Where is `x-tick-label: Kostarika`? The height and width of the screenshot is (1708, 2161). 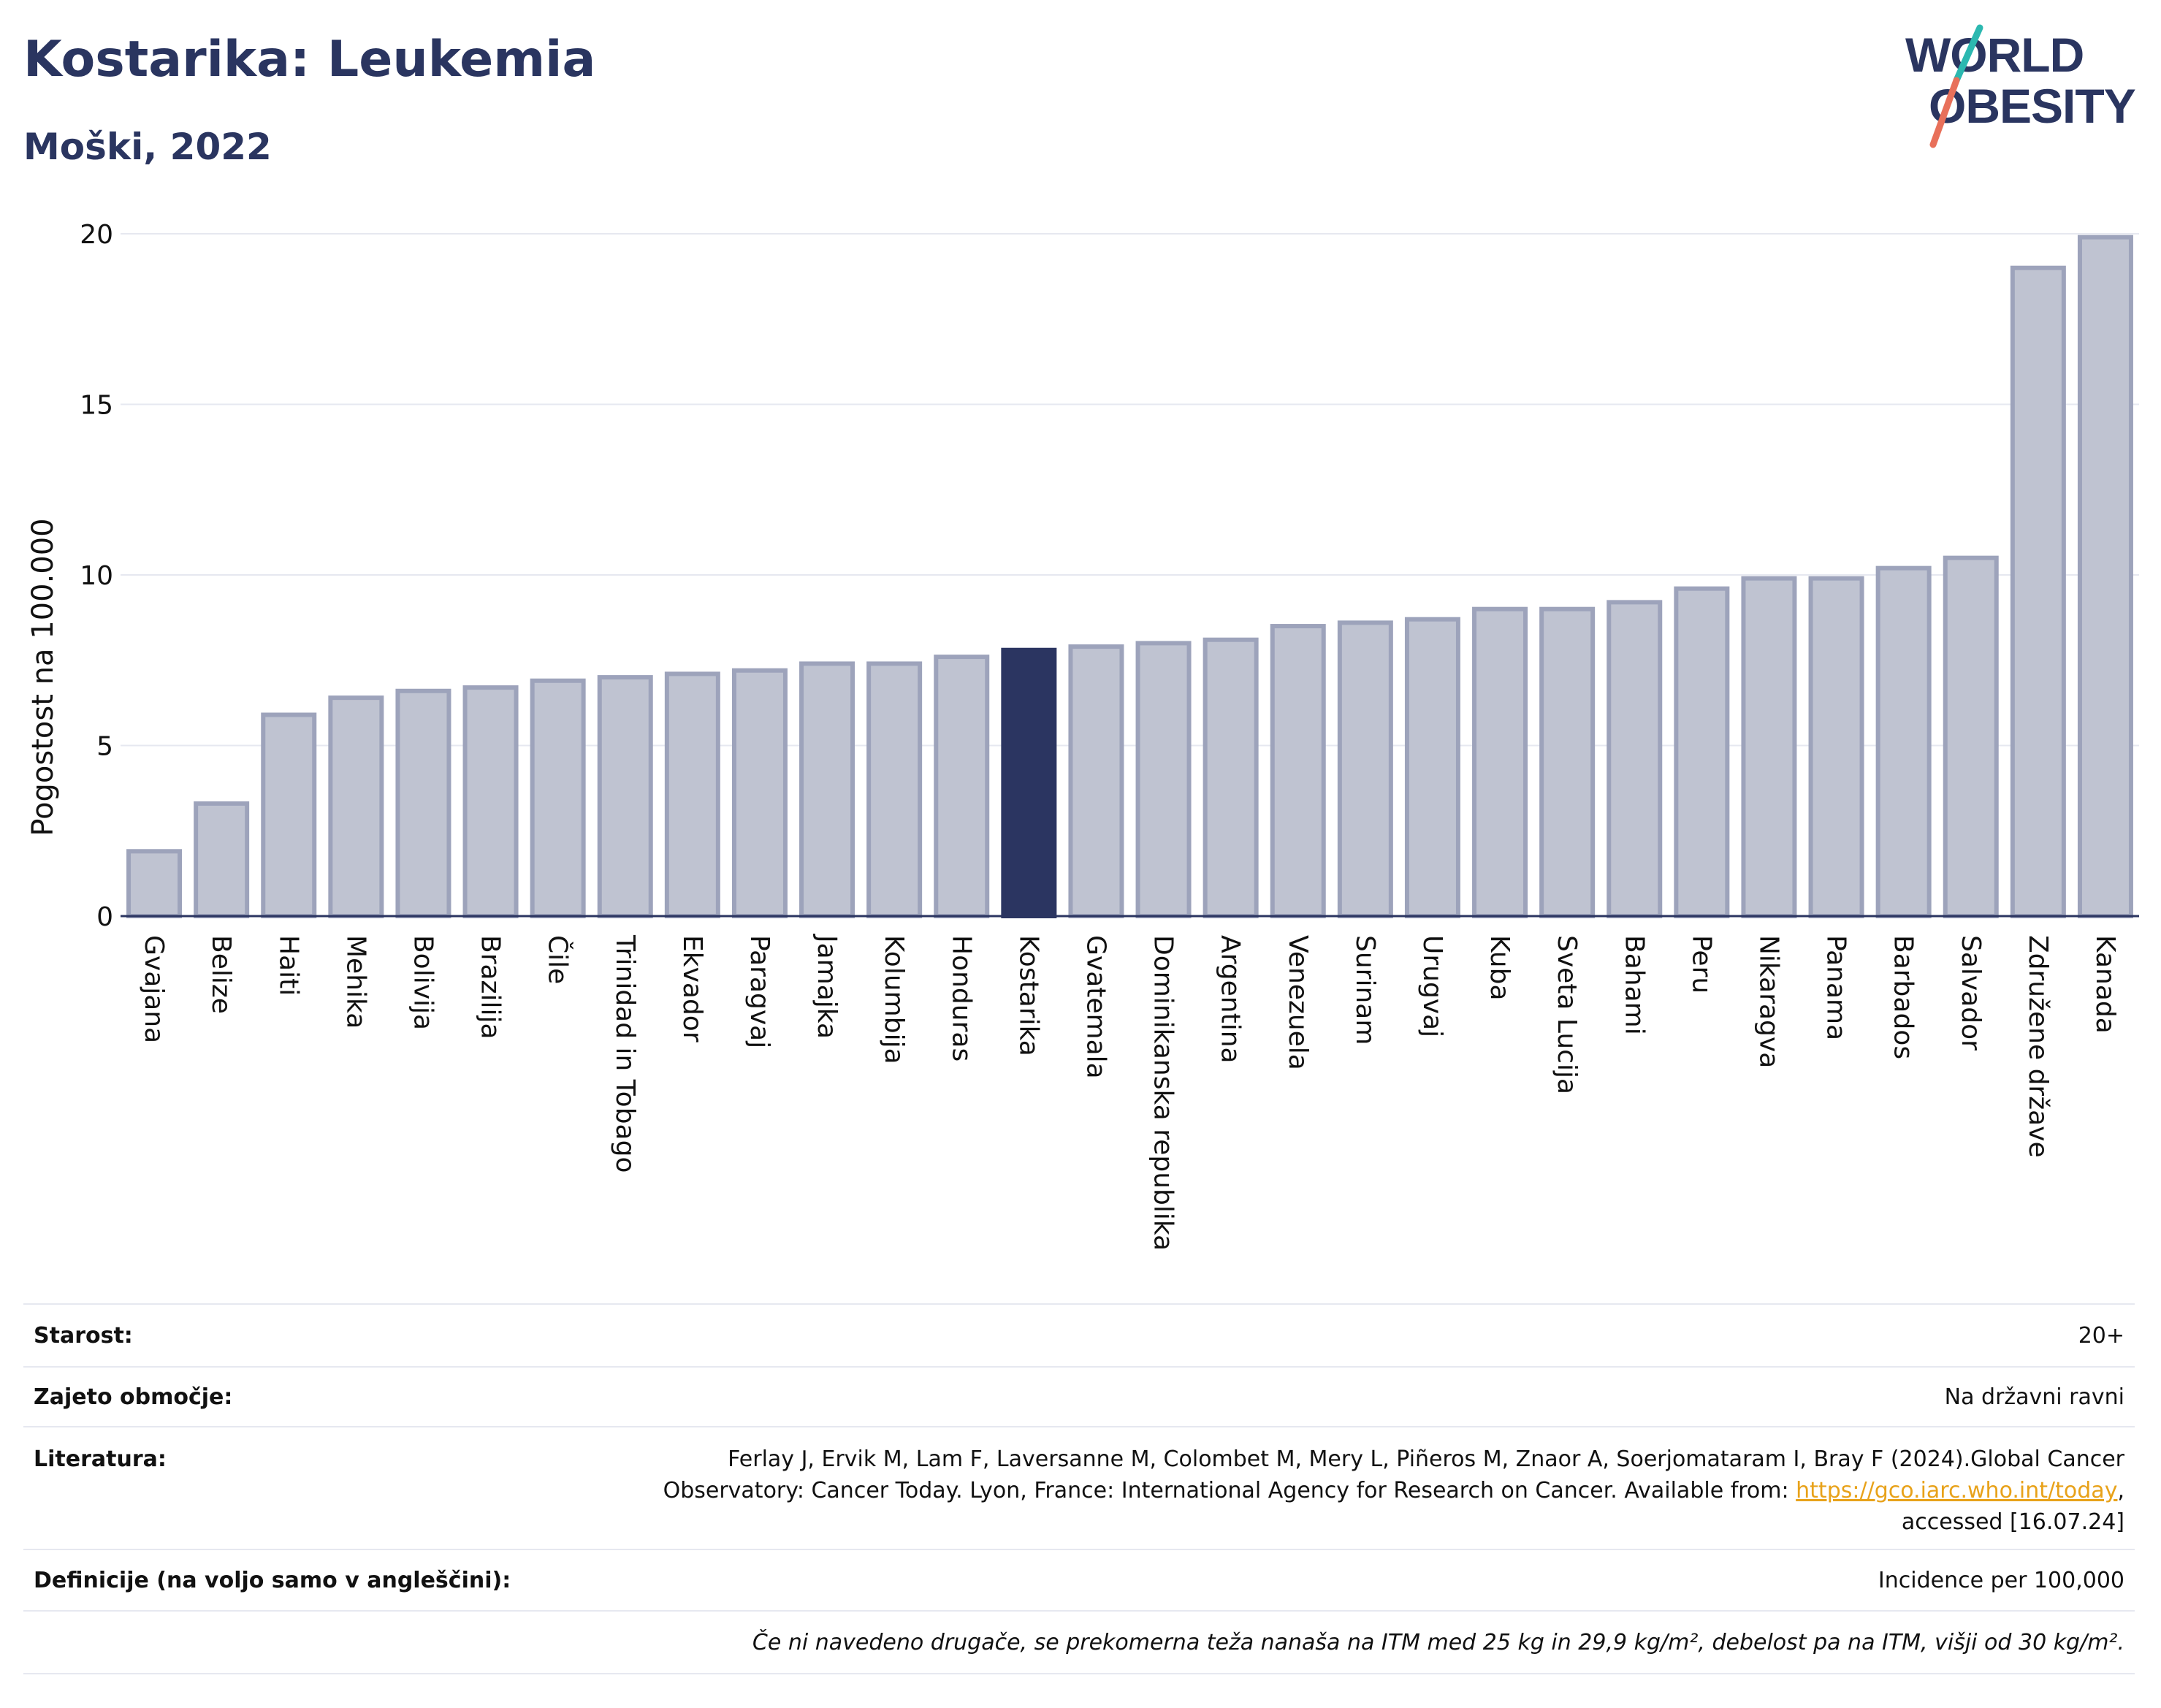
x-tick-label: Kostarika is located at coordinates (1028, 995).